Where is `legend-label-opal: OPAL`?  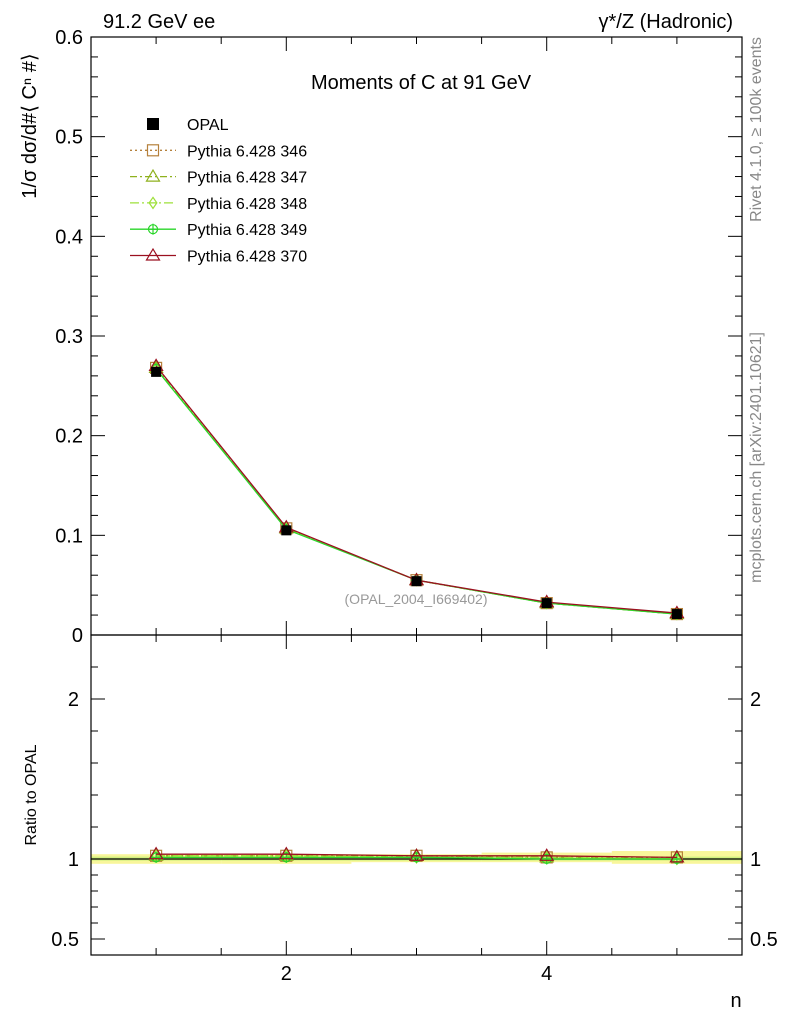
legend-label-opal: OPAL is located at coordinates (208, 125).